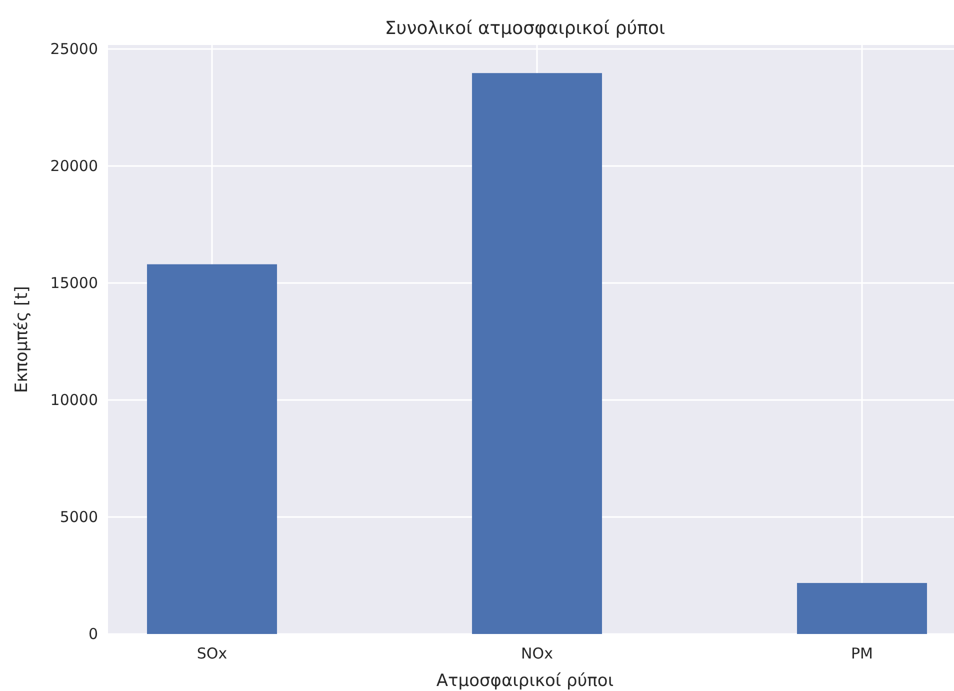  I want to click on y-tick-label: 0, so click(93, 633).